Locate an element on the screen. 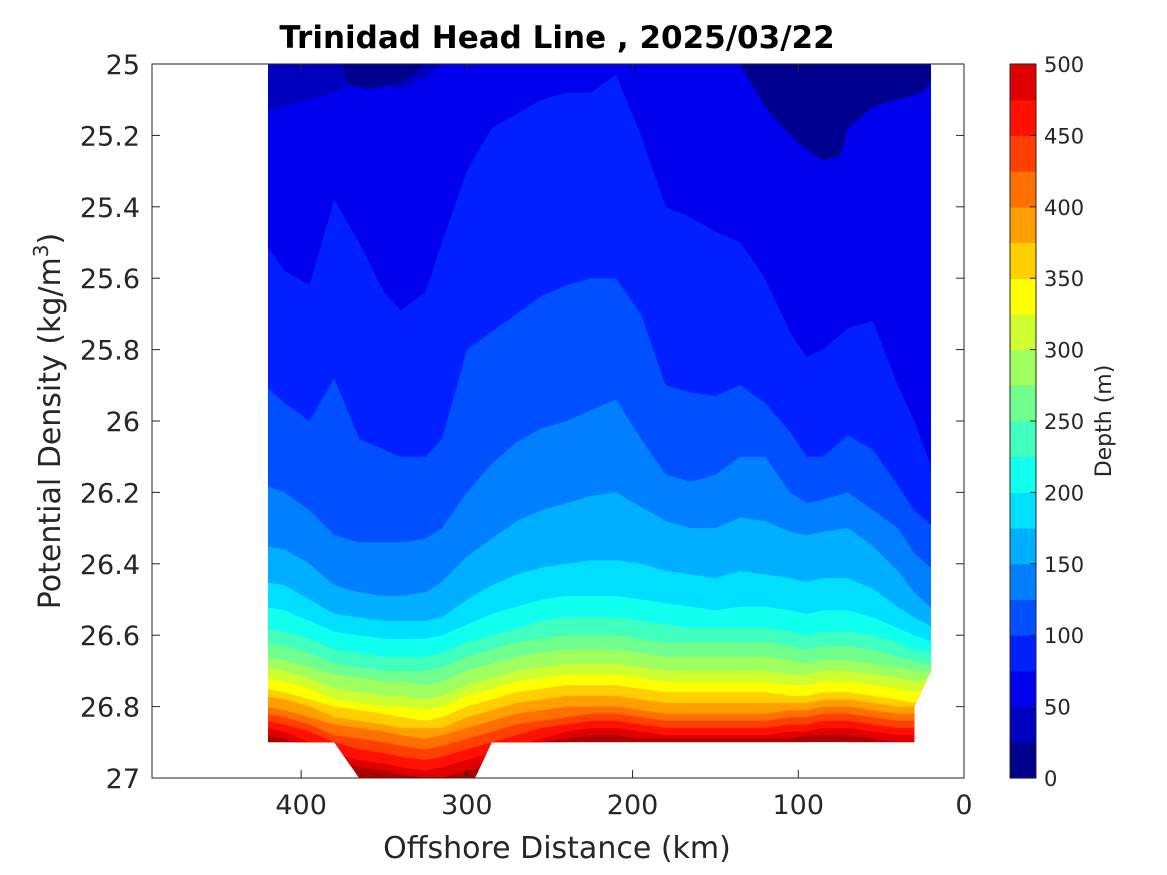 This screenshot has width=1167, height=875. colorbar-tick-label: 150 is located at coordinates (1064, 565).